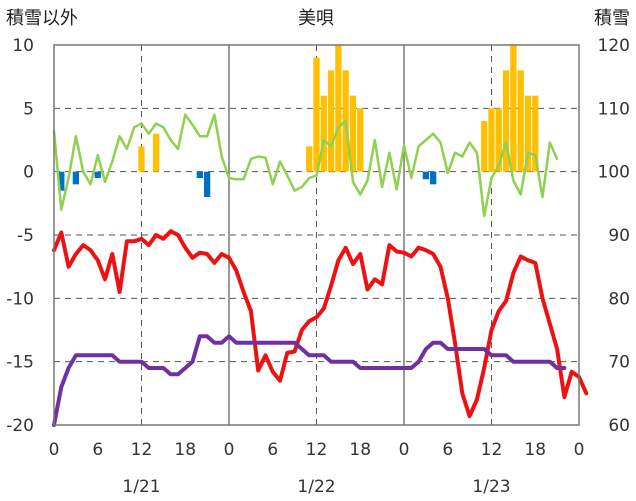 The image size is (636, 501). What do you see at coordinates (614, 173) in the screenshot?
I see `right-y-tick-label: 100` at bounding box center [614, 173].